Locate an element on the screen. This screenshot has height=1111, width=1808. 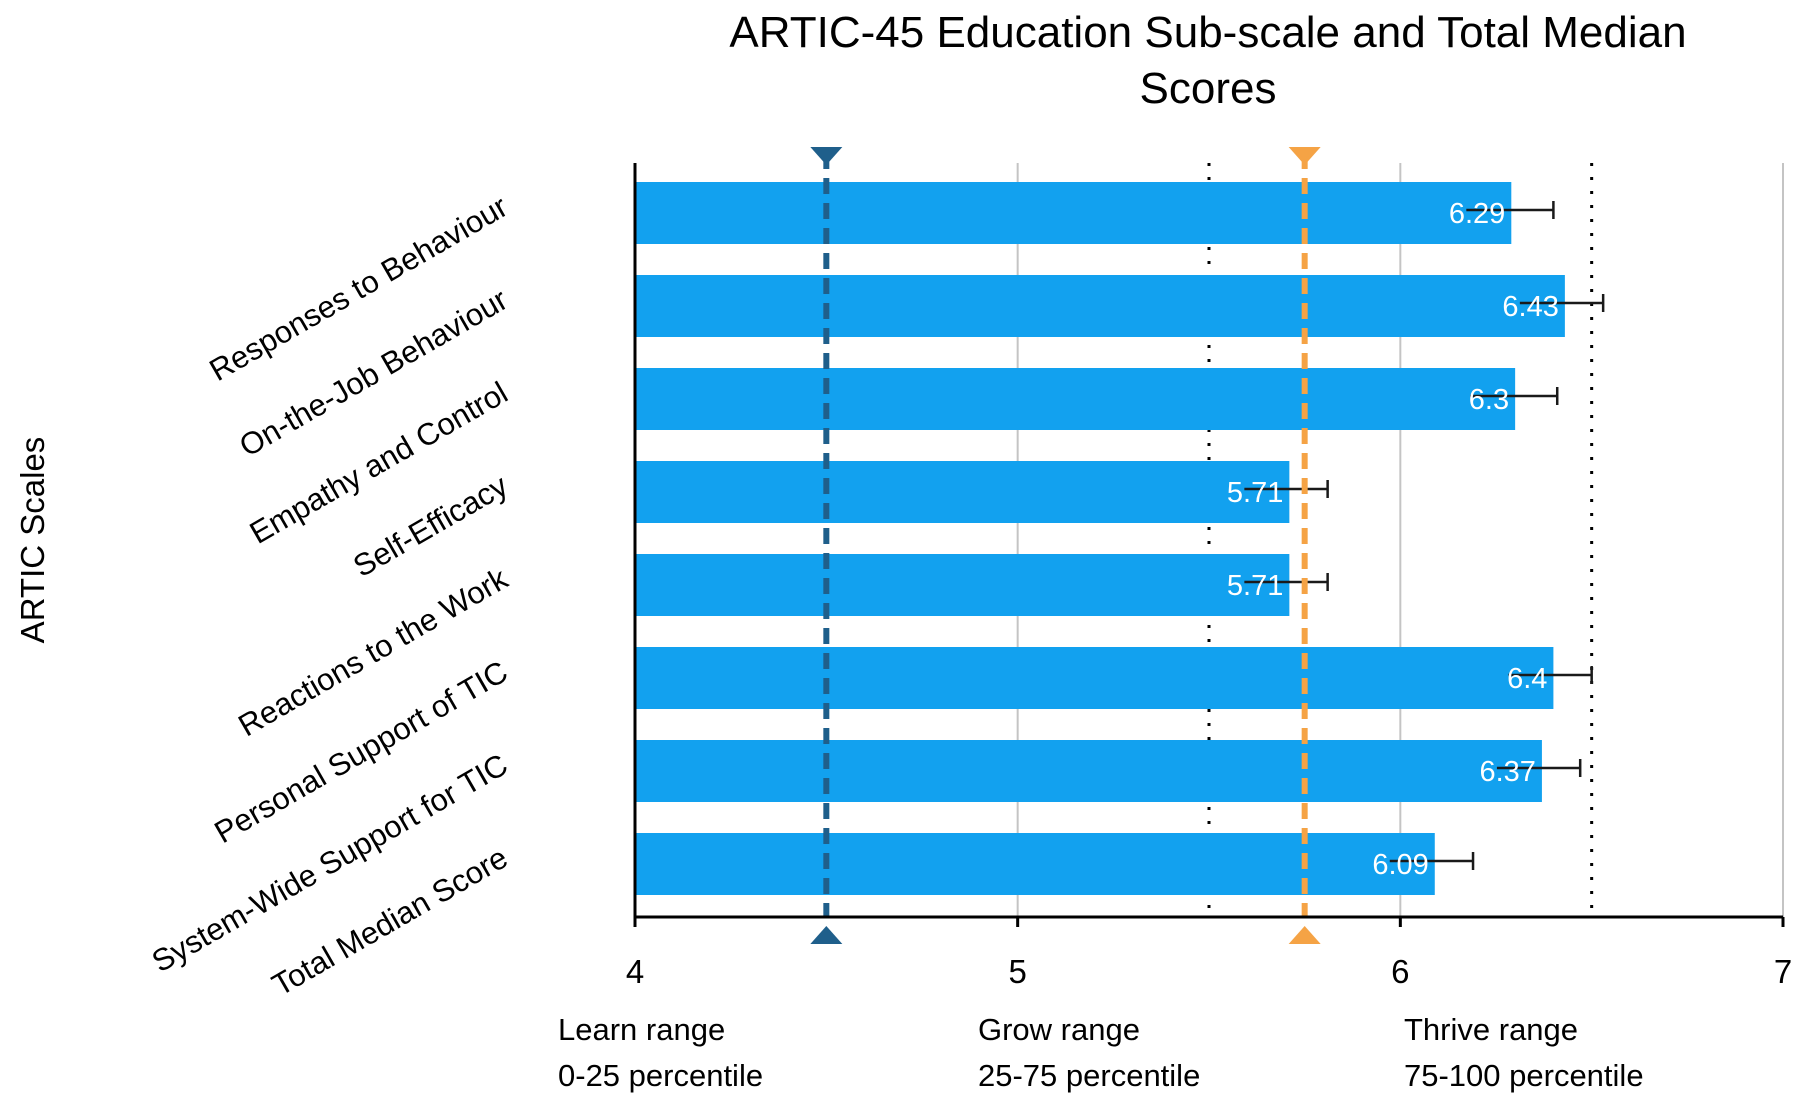
value-label-4: 5.71 is located at coordinates (1255, 586).